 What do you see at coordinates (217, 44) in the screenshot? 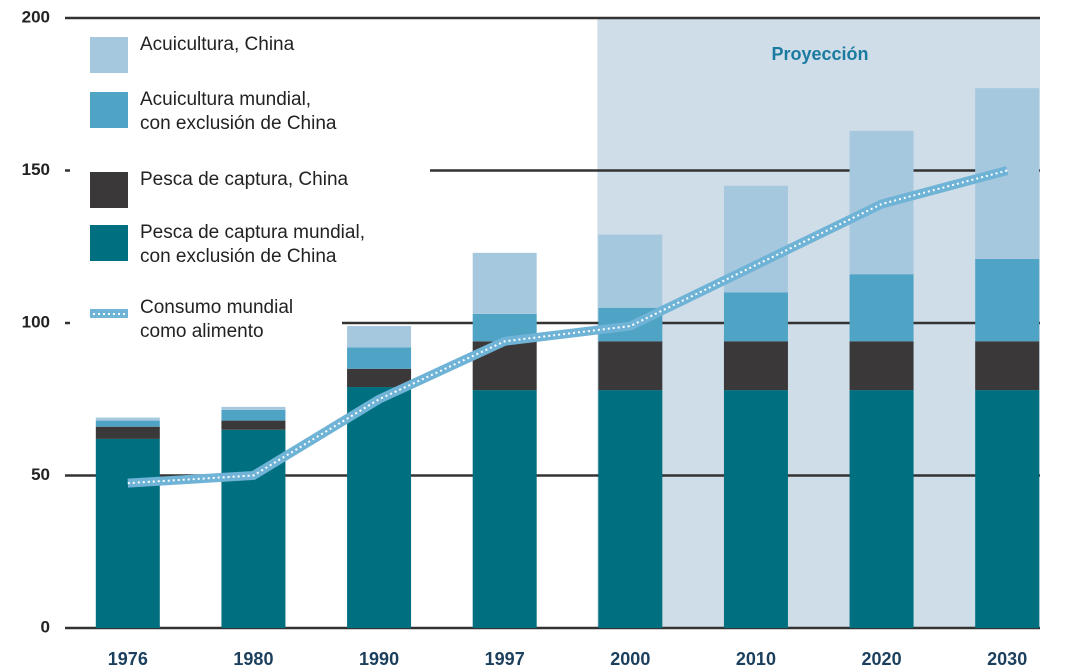
I see `legend-label: Acuicultura, China` at bounding box center [217, 44].